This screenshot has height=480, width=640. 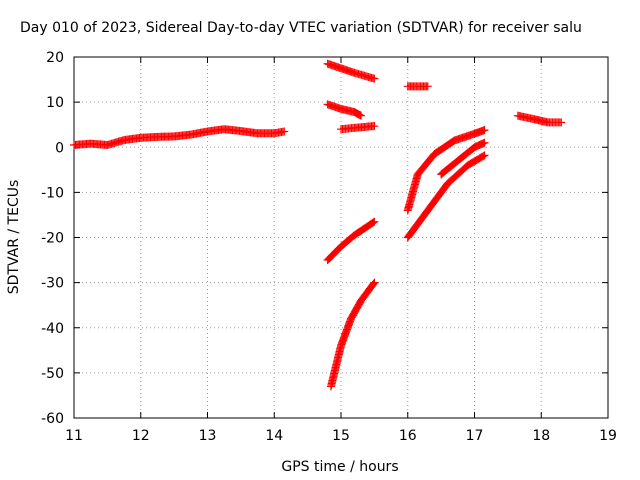 What do you see at coordinates (358, 128) in the screenshot?
I see `series-markers-s4` at bounding box center [358, 128].